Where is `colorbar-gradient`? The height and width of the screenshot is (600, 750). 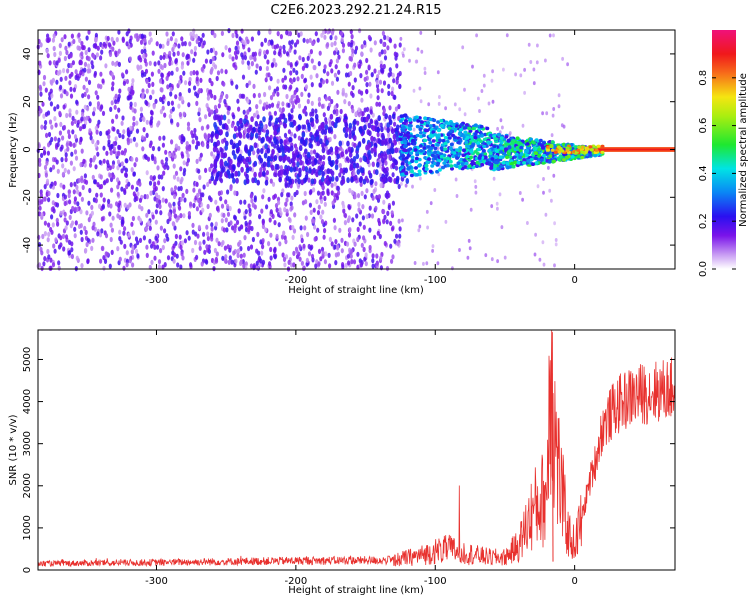
colorbar-gradient is located at coordinates (724, 149).